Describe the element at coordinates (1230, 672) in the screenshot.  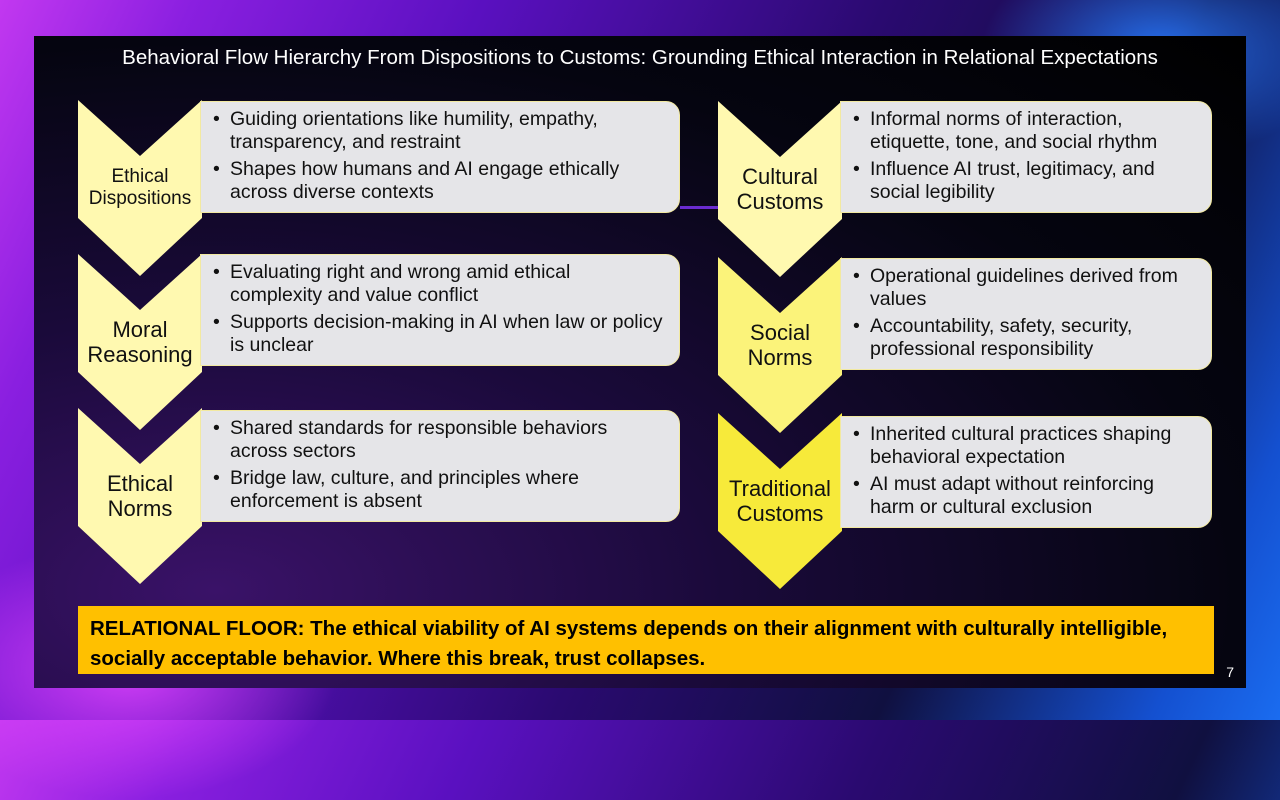
I see `page-number: 7` at that location.